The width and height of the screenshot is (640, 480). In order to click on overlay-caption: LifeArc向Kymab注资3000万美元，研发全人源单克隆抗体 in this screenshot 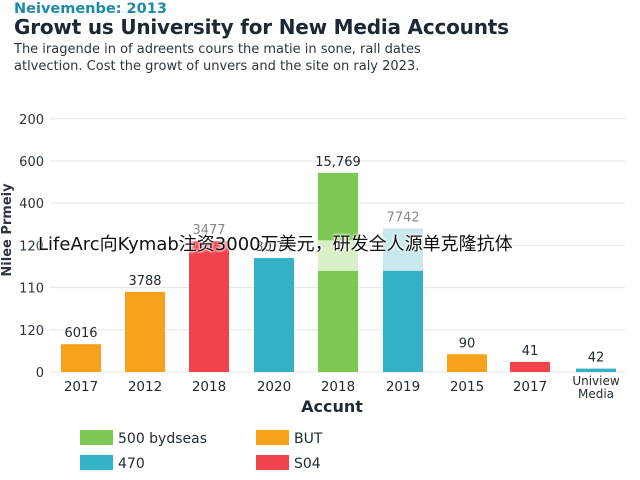, I will do `click(275, 244)`.